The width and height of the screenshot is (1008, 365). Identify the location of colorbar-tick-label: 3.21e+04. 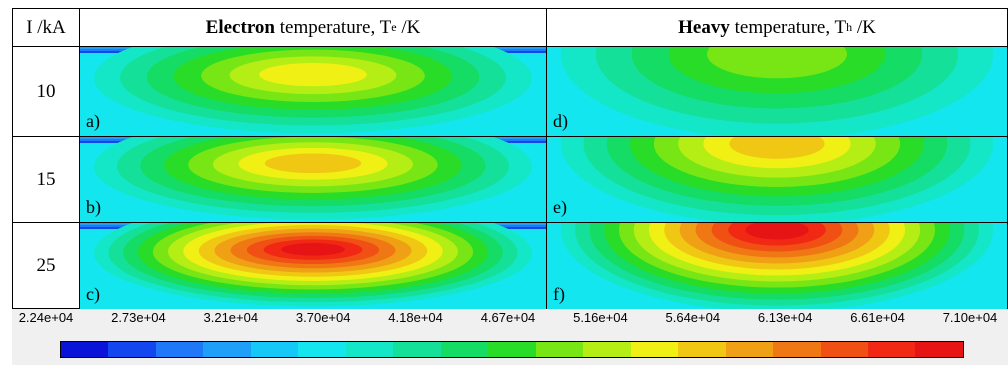
(231, 317).